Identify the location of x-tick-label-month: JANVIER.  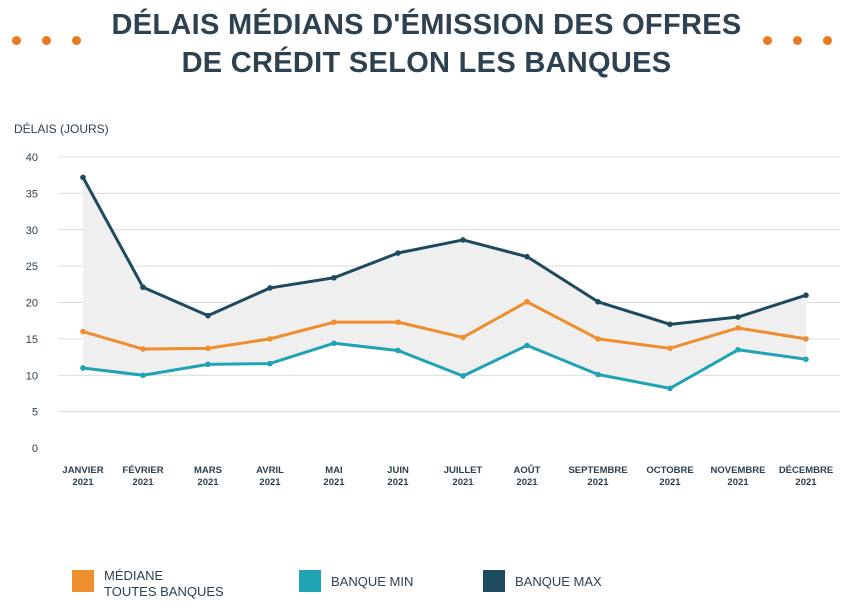
(82, 470).